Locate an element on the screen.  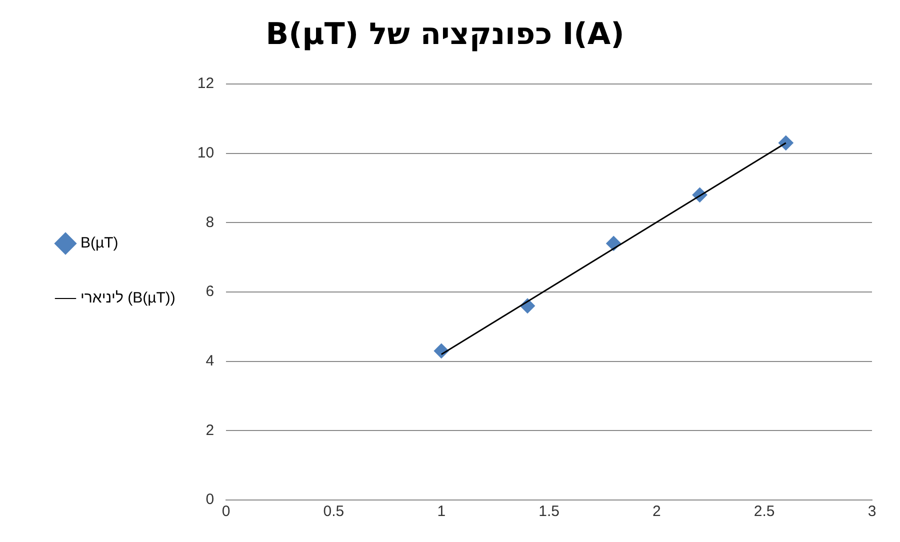
legend-label: B(µT) is located at coordinates (99, 243).